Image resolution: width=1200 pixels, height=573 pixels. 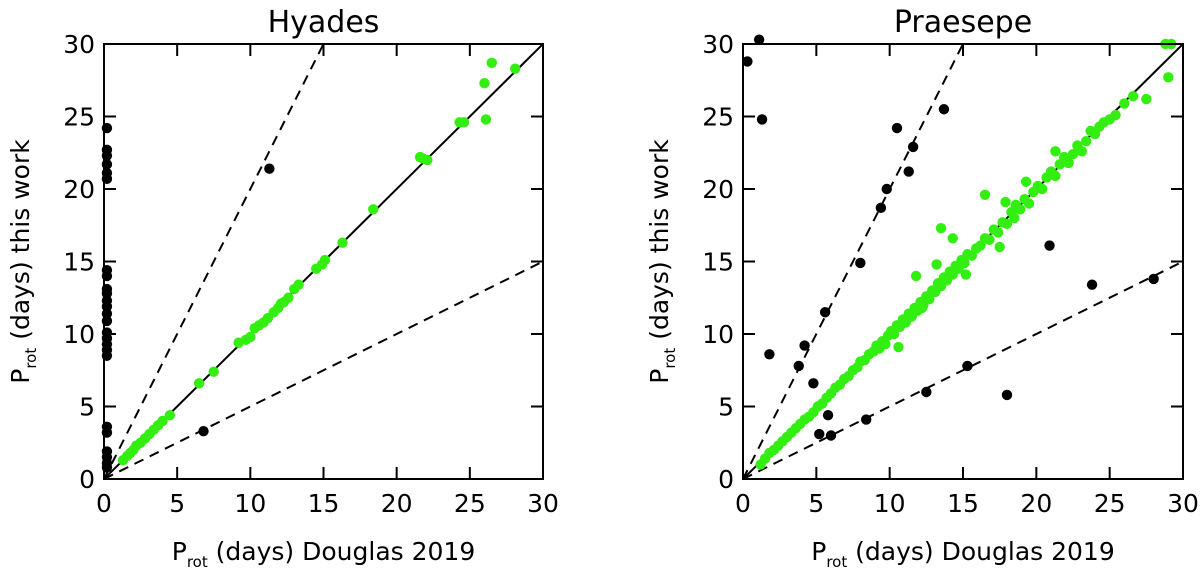 I want to click on y-axis-label-symbol: P, so click(x=20, y=376).